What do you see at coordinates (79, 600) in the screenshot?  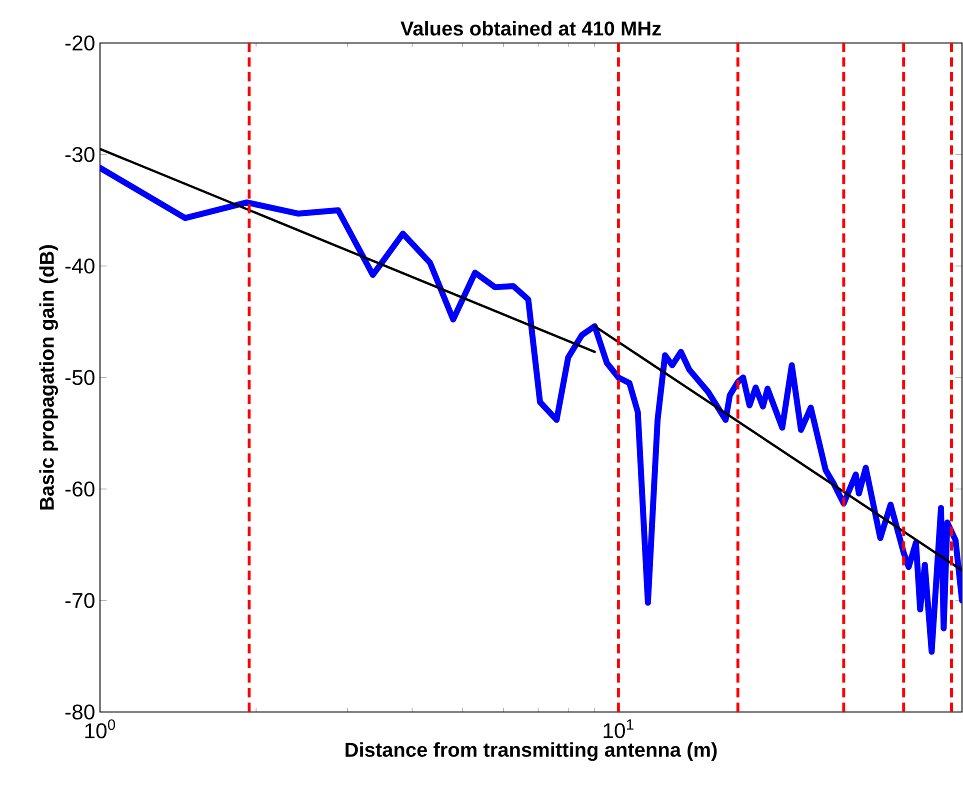 I see `y-tick-label: -70` at bounding box center [79, 600].